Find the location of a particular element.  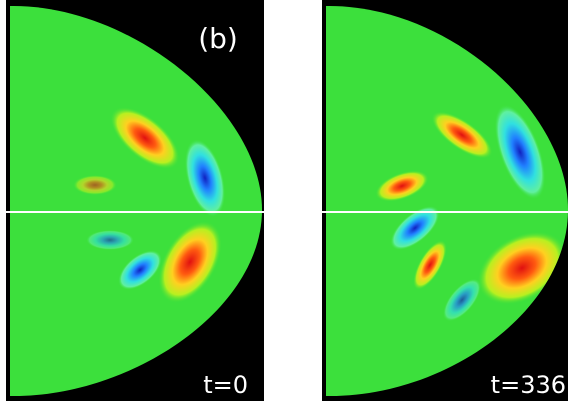

panel-label: (b) is located at coordinates (218, 38).